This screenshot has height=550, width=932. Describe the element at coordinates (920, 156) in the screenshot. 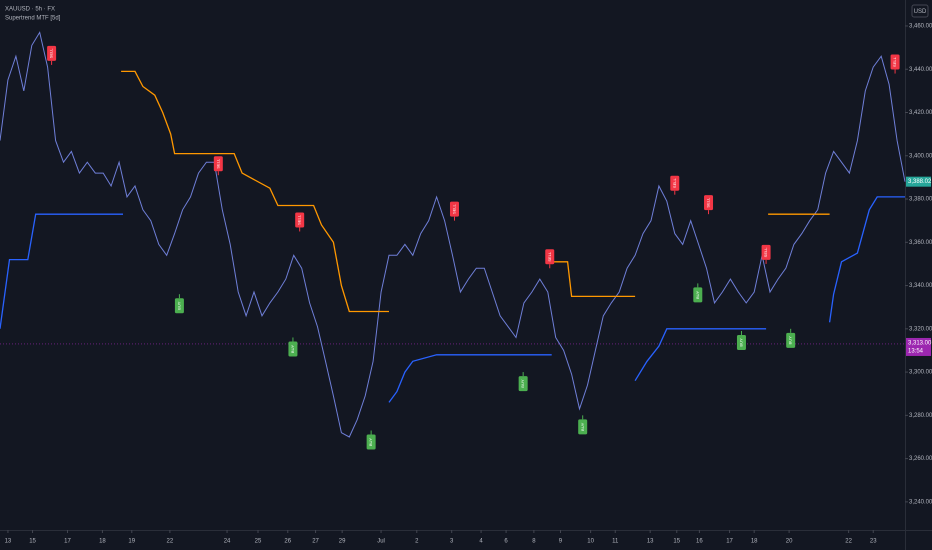

I see `y-tick-label: 3,400.00` at that location.